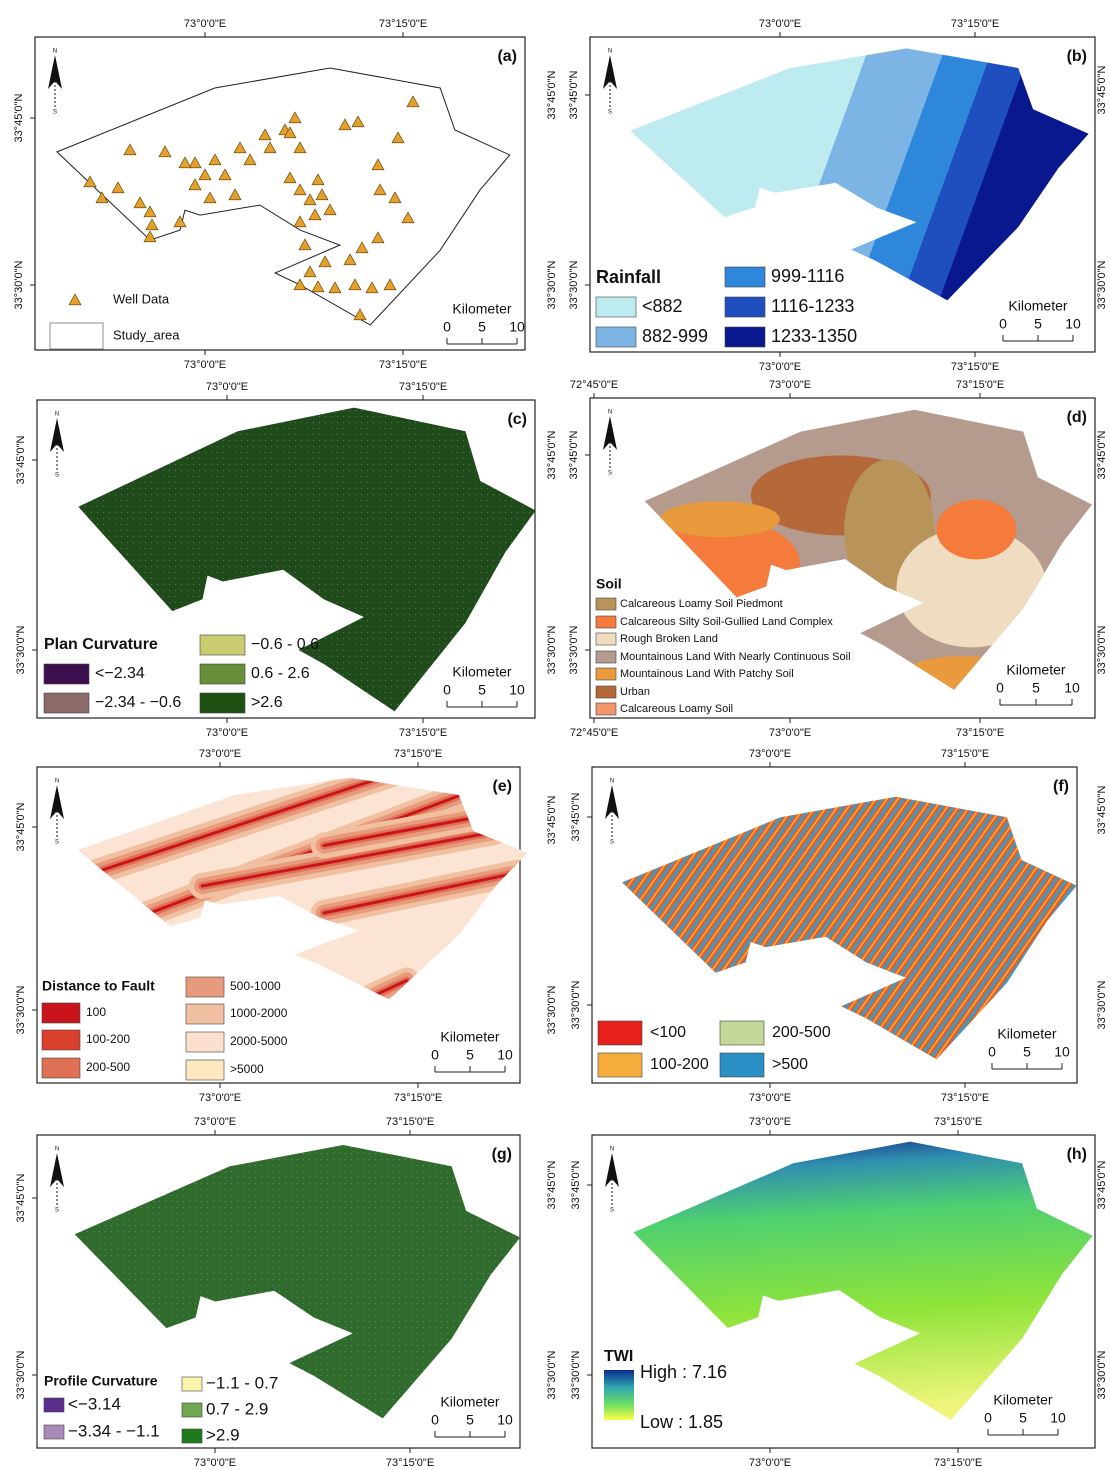  What do you see at coordinates (619, 1395) in the screenshot?
I see `legend-ramp` at bounding box center [619, 1395].